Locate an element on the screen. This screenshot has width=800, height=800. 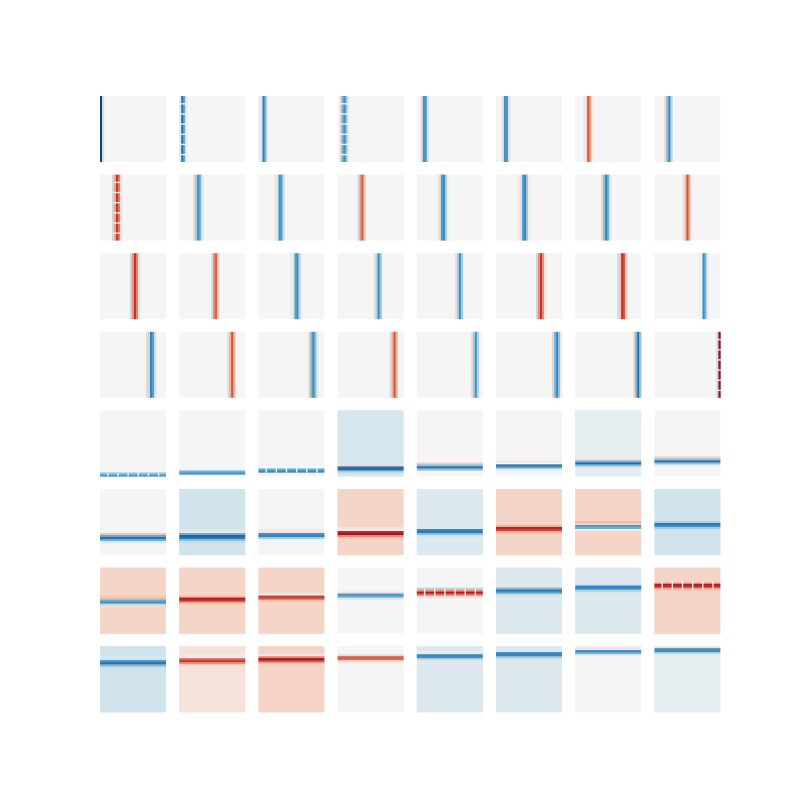
heatmap-panel-r5-c2 is located at coordinates (212, 443).